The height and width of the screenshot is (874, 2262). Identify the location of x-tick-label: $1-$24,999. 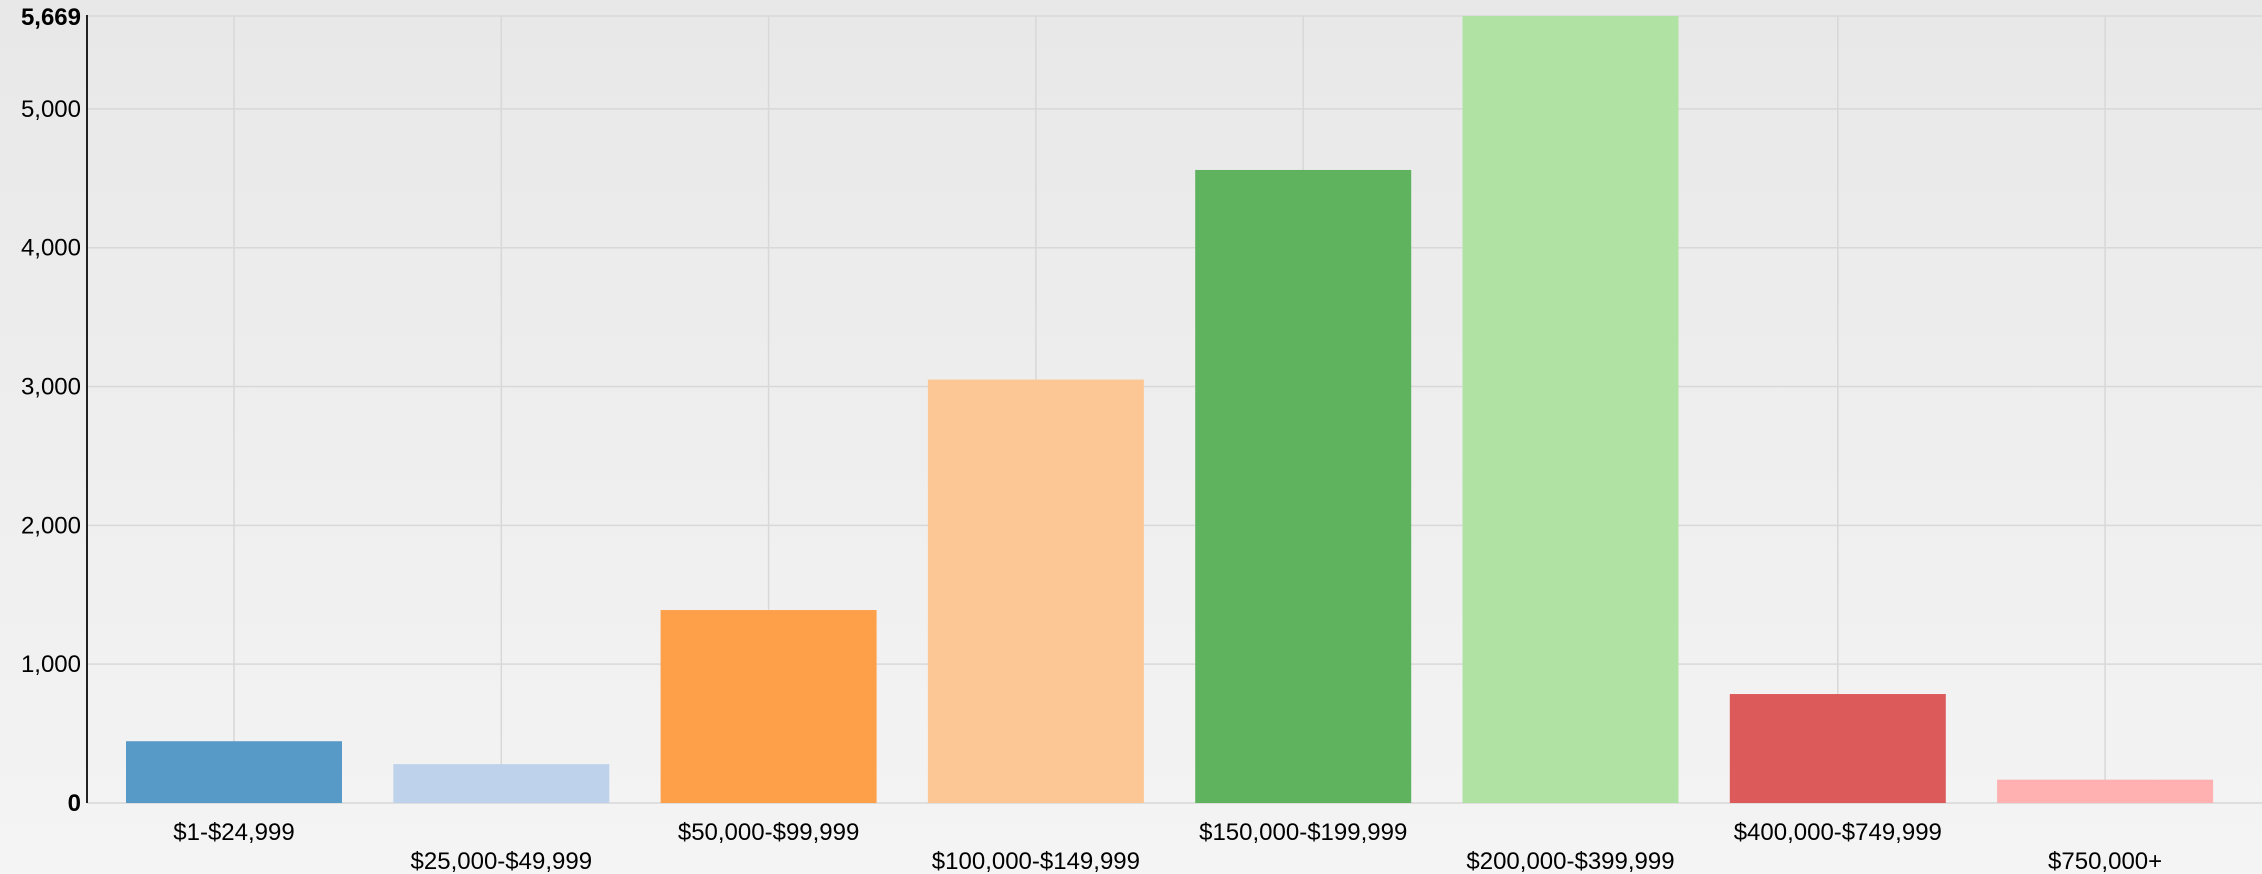
(233, 832).